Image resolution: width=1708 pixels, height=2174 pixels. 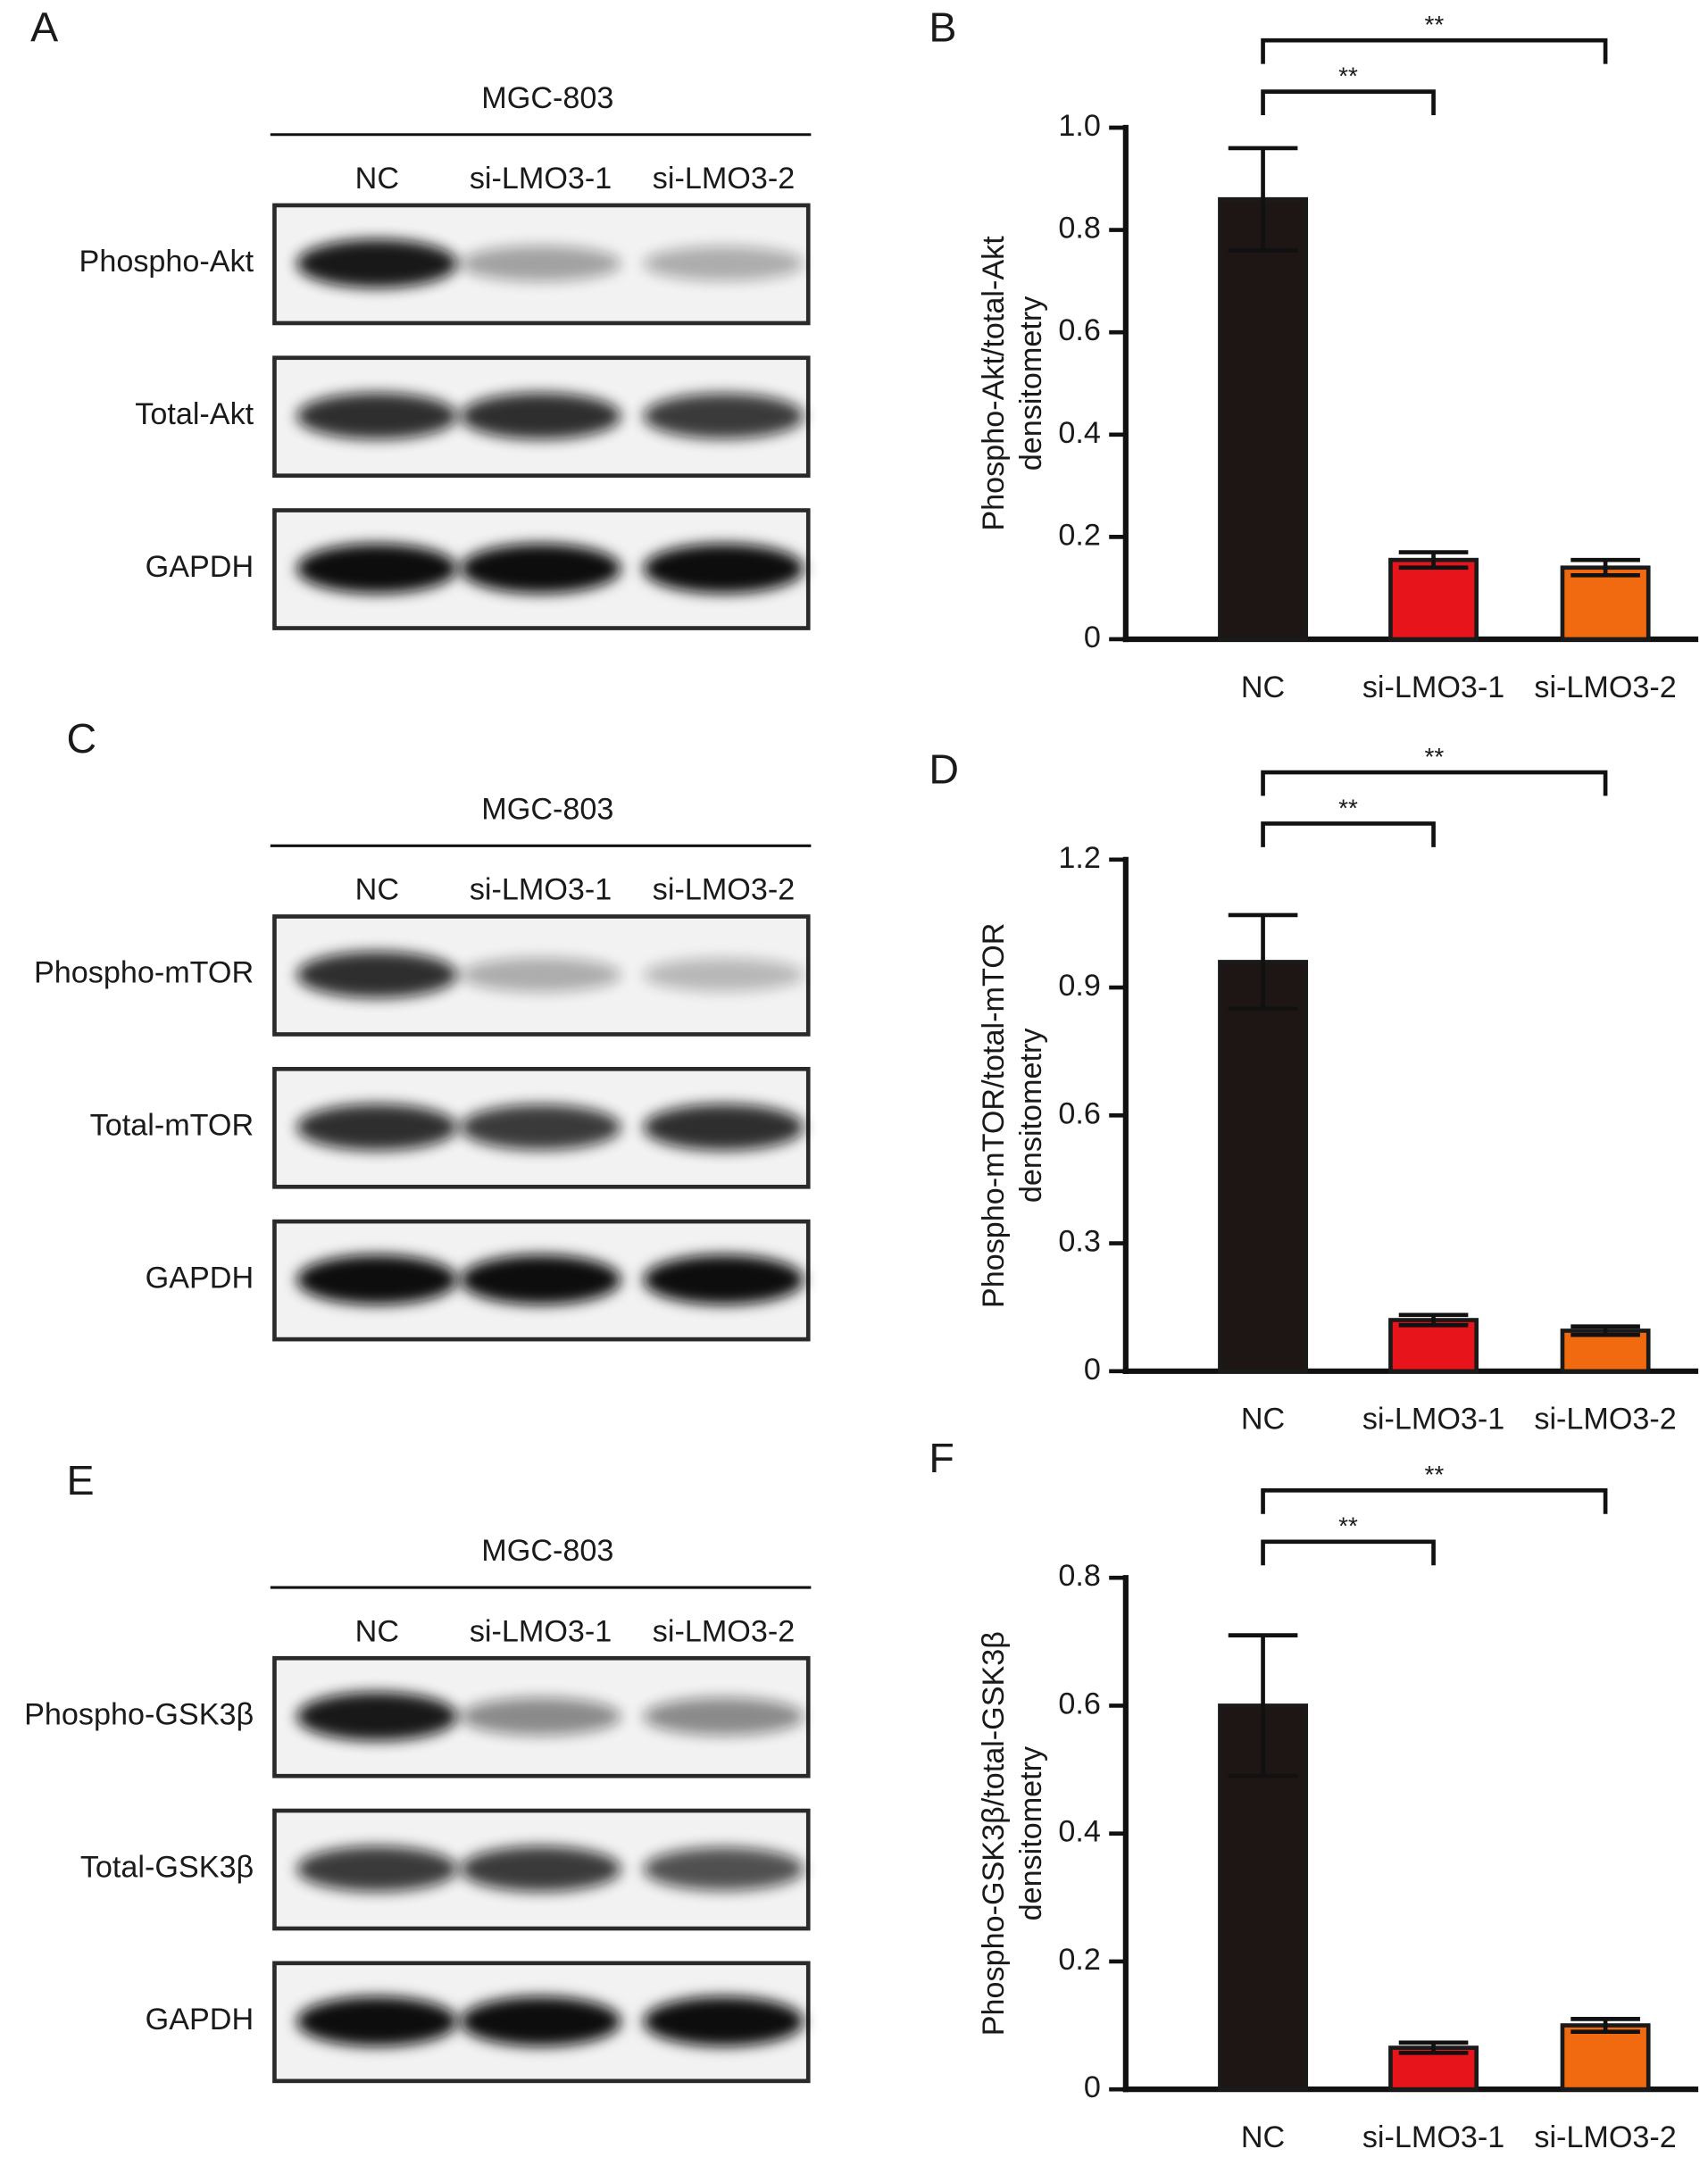 What do you see at coordinates (167, 1867) in the screenshot?
I see `blot-row-label: Total-GSK3β` at bounding box center [167, 1867].